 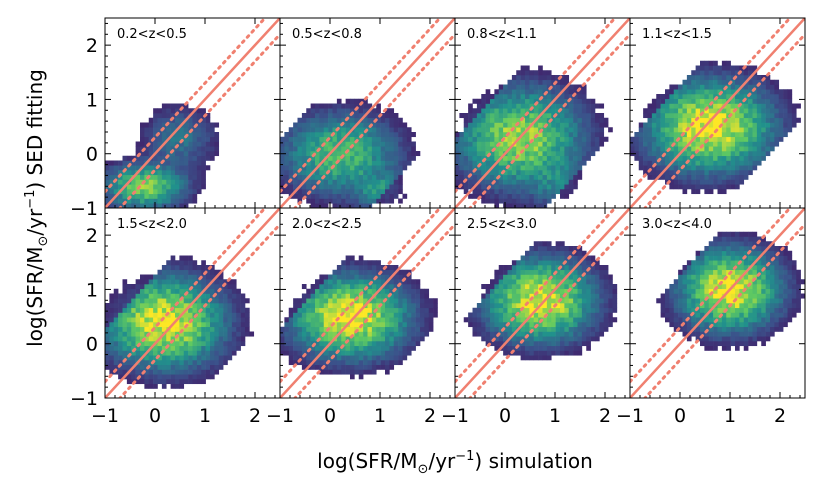 I want to click on panel-density, so click(x=542, y=113).